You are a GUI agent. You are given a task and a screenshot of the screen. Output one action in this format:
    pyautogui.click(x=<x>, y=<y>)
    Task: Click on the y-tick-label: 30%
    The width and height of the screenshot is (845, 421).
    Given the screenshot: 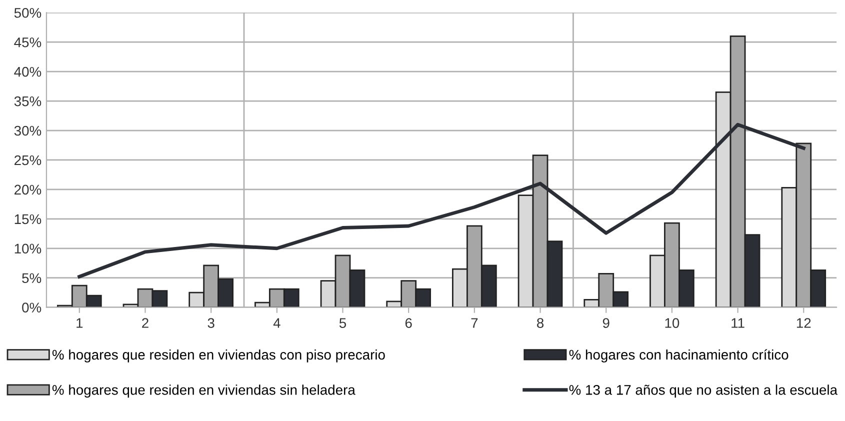 What is the action you would take?
    pyautogui.click(x=28, y=131)
    